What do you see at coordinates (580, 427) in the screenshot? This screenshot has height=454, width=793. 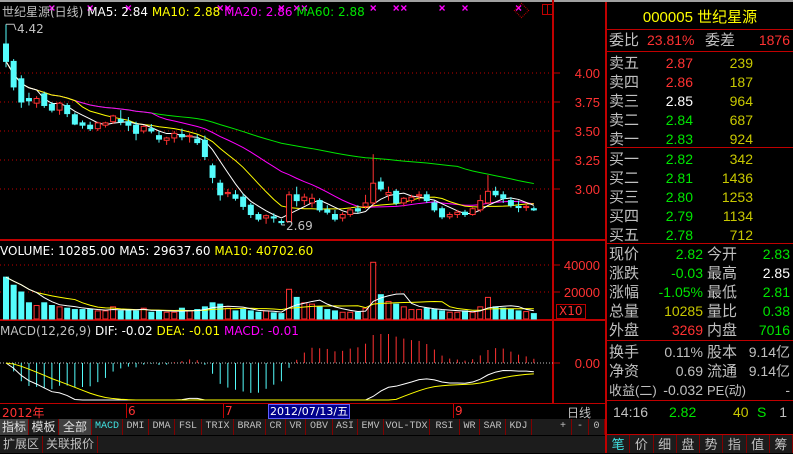 I see `zoom-out-button: -` at bounding box center [580, 427].